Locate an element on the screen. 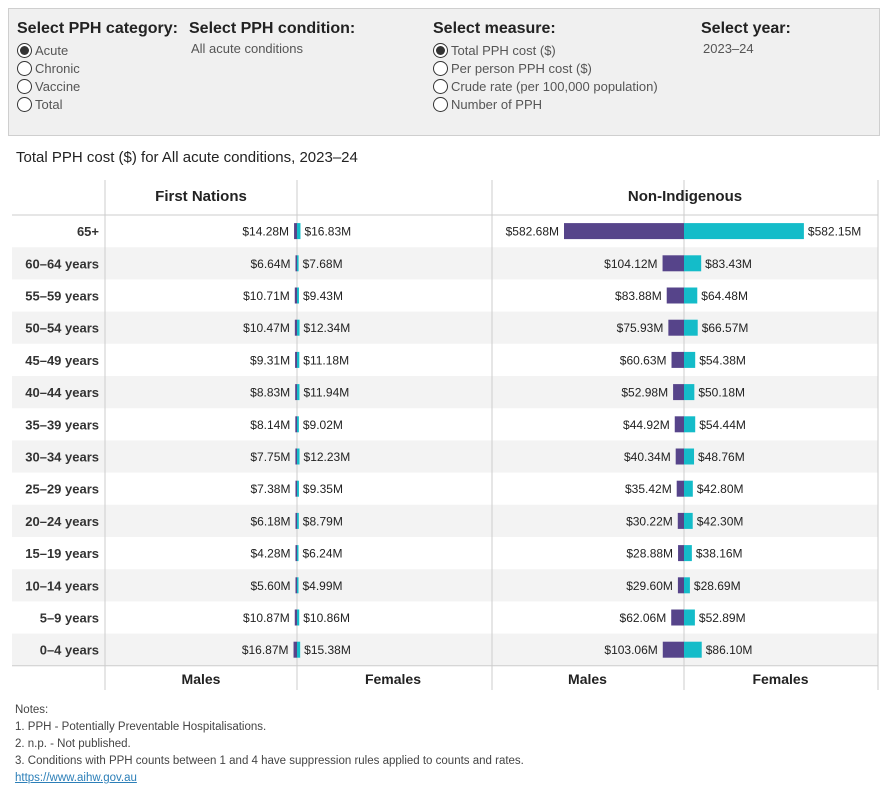 This screenshot has width=890, height=800. data-label-male: $582.68M is located at coordinates (532, 232).